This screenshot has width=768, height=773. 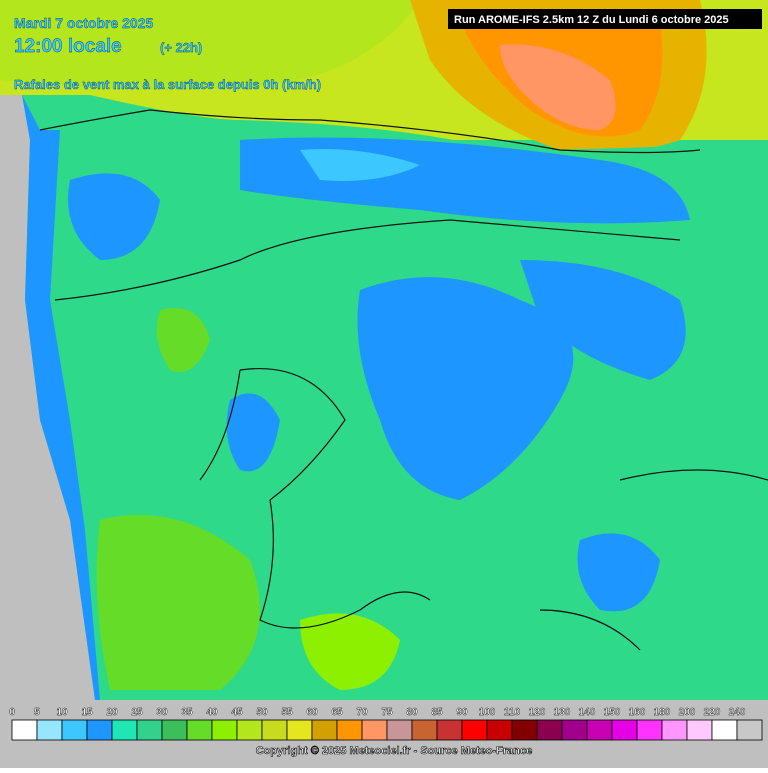 I want to click on legend-label: 85, so click(x=437, y=712).